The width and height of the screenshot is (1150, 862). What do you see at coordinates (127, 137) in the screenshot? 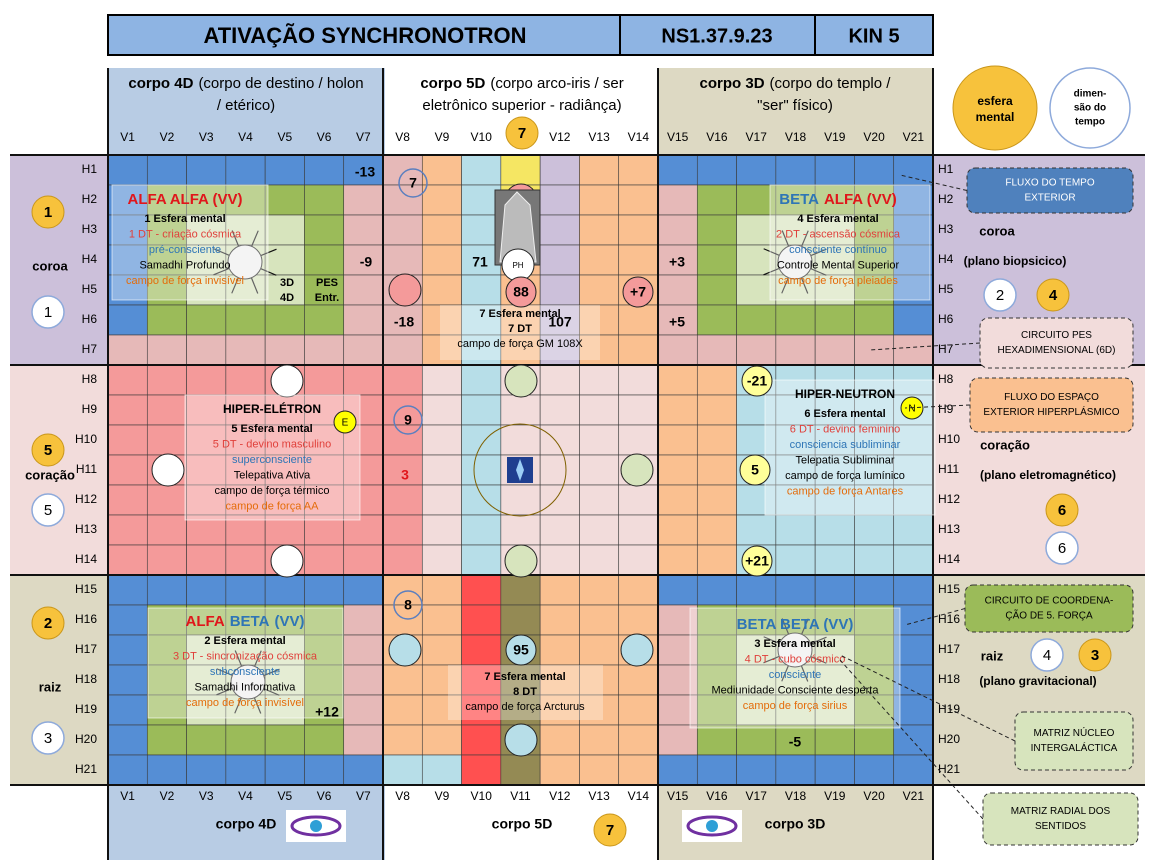
I see `column-label: V1` at bounding box center [127, 137].